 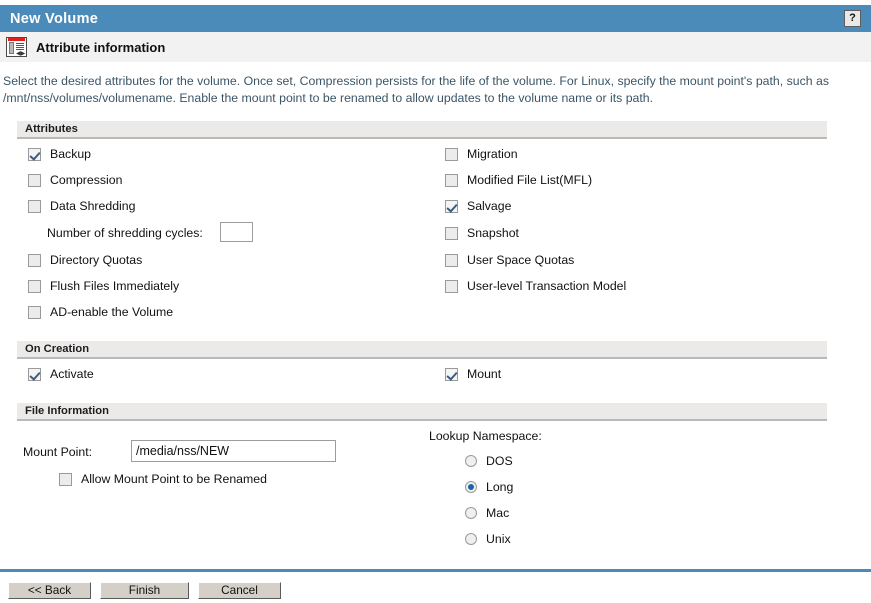 What do you see at coordinates (71, 154) in the screenshot?
I see `checkbox-label-backup: Backup` at bounding box center [71, 154].